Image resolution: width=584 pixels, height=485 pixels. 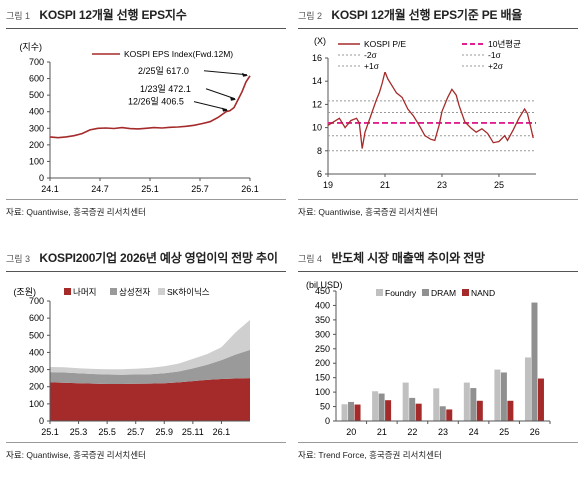 What do you see at coordinates (320, 41) in the screenshot?
I see `y-axis-unit: (X)` at bounding box center [320, 41].